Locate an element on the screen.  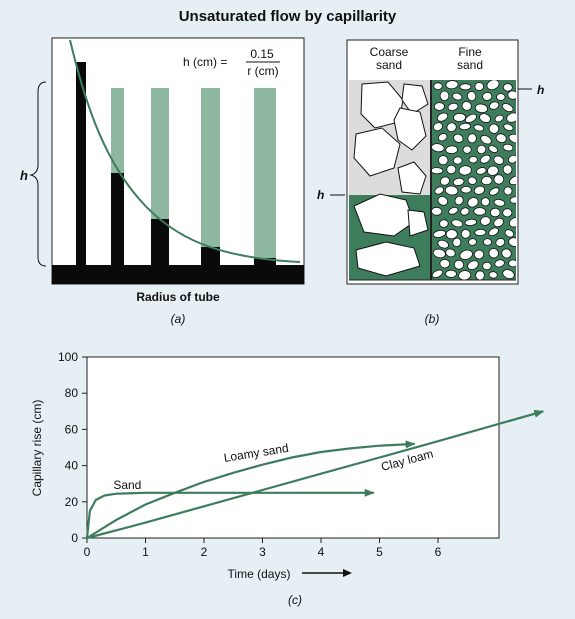
series-loamy-sand-line is located at coordinates (251, 489).